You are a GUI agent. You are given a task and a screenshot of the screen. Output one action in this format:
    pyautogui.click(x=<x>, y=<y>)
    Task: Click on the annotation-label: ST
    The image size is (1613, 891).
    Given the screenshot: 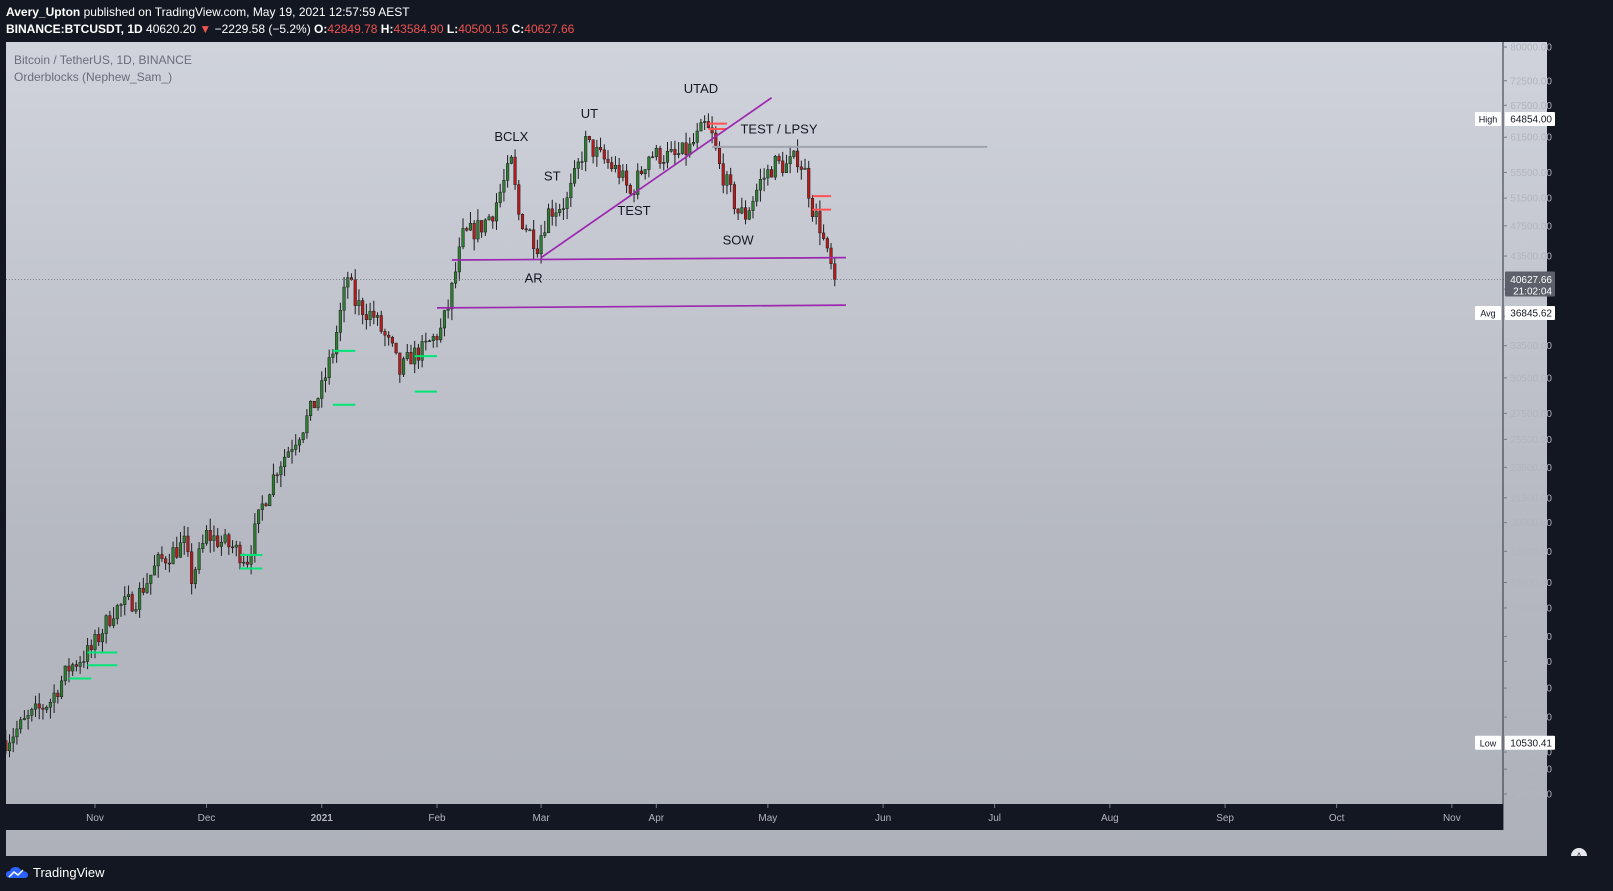 What is the action you would take?
    pyautogui.click(x=552, y=176)
    